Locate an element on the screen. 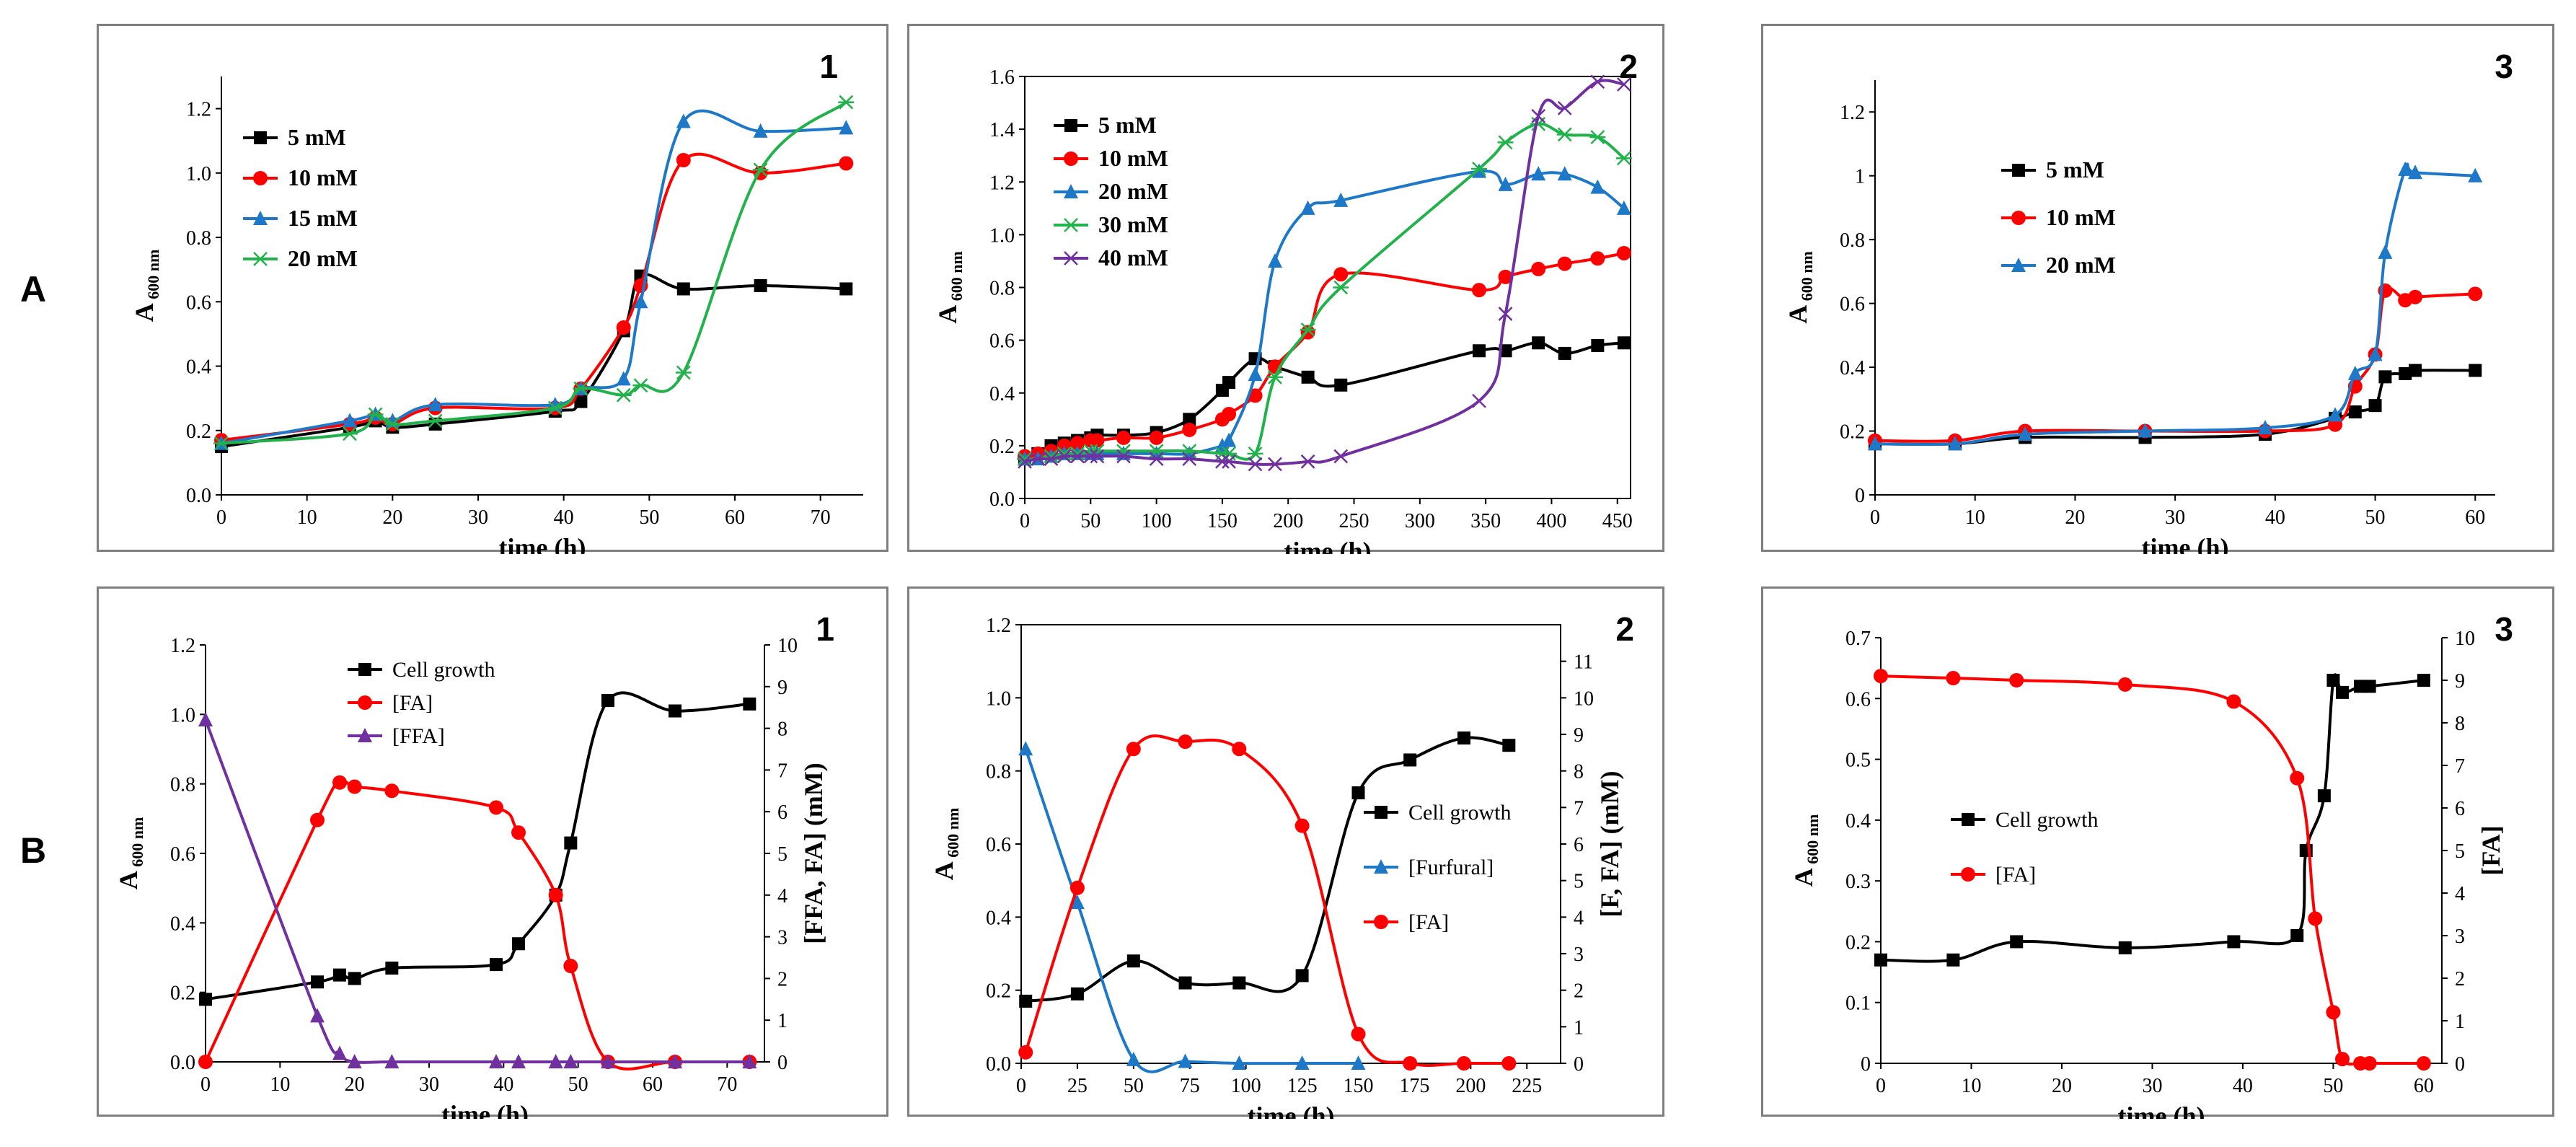  b1-x-axis-label: time (h) is located at coordinates (485, 1109).